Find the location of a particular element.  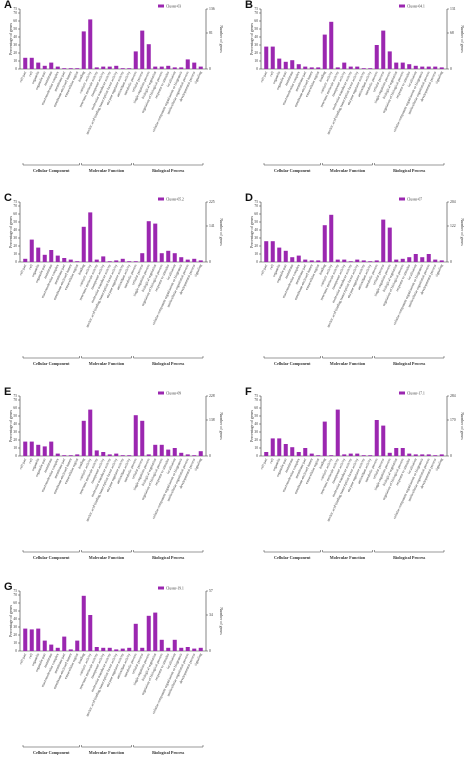

group-label: Cellular Component is located at coordinates (51, 363).